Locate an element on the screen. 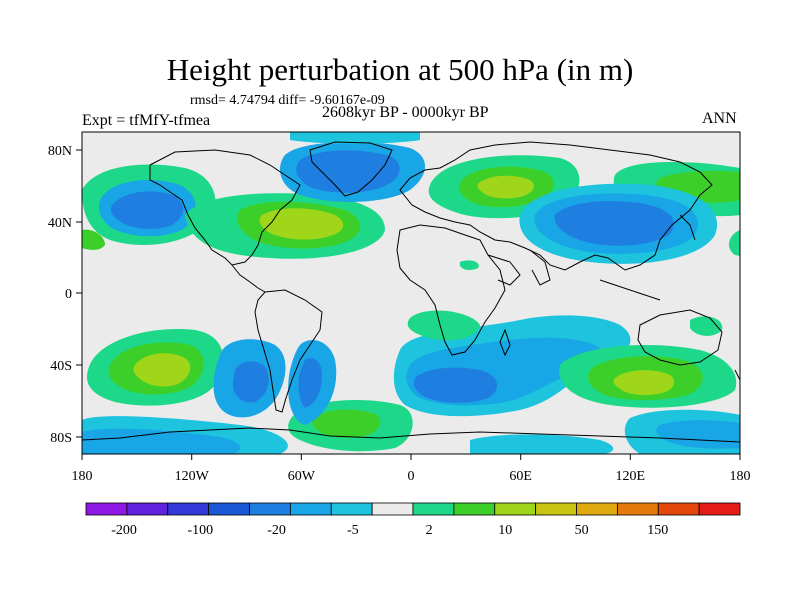 Image resolution: width=800 pixels, height=600 pixels. north-america-high is located at coordinates (285, 226).